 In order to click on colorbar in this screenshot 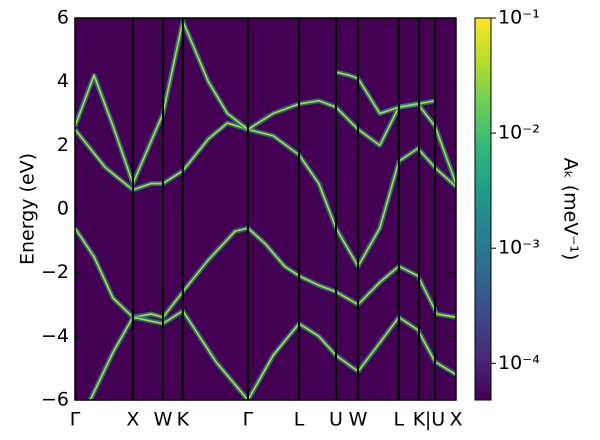, I will do `click(483, 209)`.